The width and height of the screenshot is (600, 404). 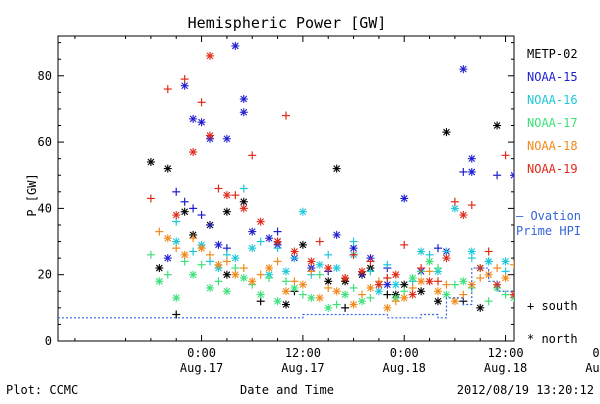 What do you see at coordinates (548, 216) in the screenshot?
I see `legend-entry-ovation: — Ovation` at bounding box center [548, 216].